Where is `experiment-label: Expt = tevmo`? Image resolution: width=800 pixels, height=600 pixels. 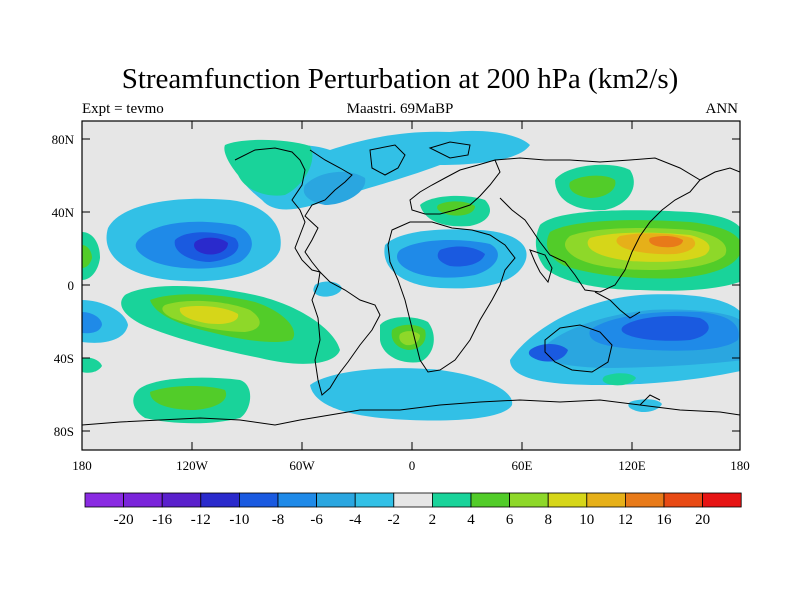 experiment-label: Expt = tevmo is located at coordinates (123, 109).